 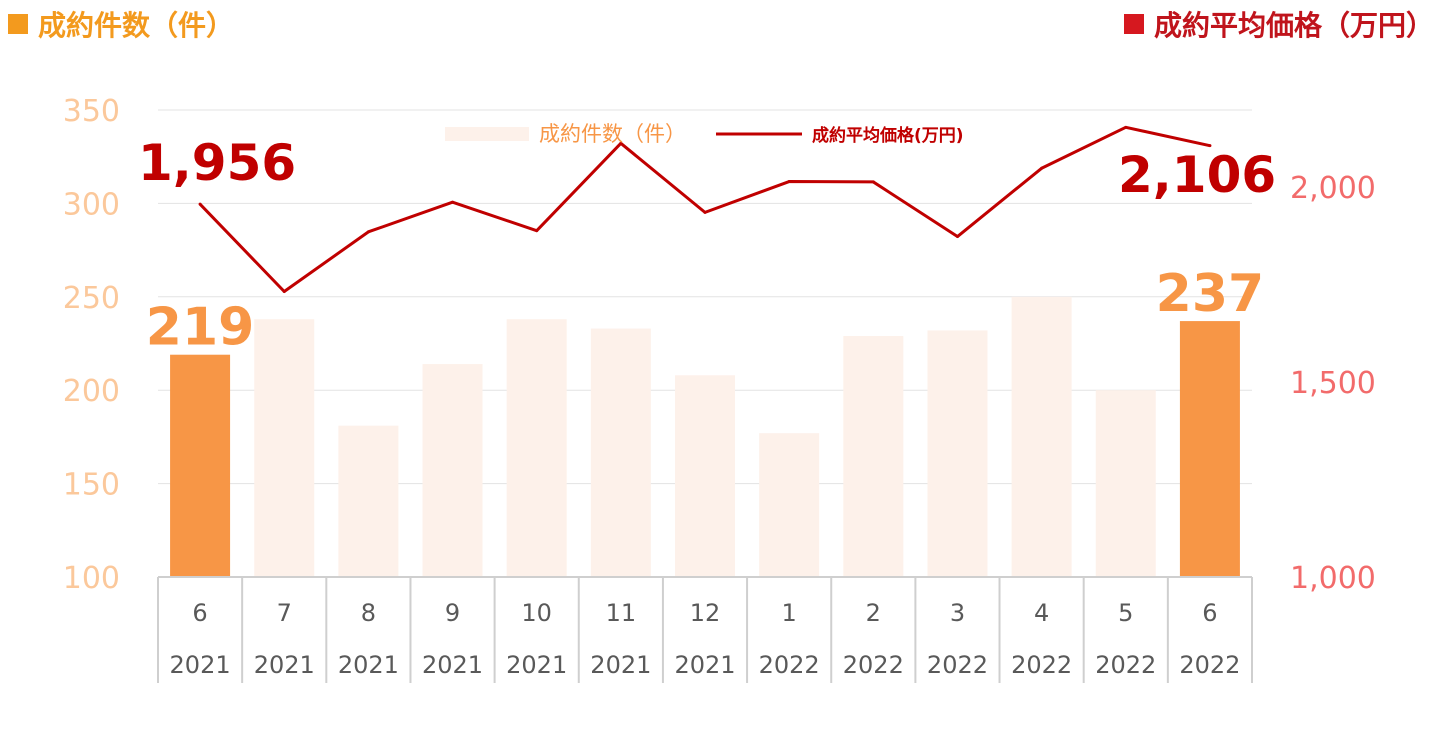 What do you see at coordinates (612, 134) in the screenshot?
I see `legend-bar-label: 成約件数（件）` at bounding box center [612, 134].